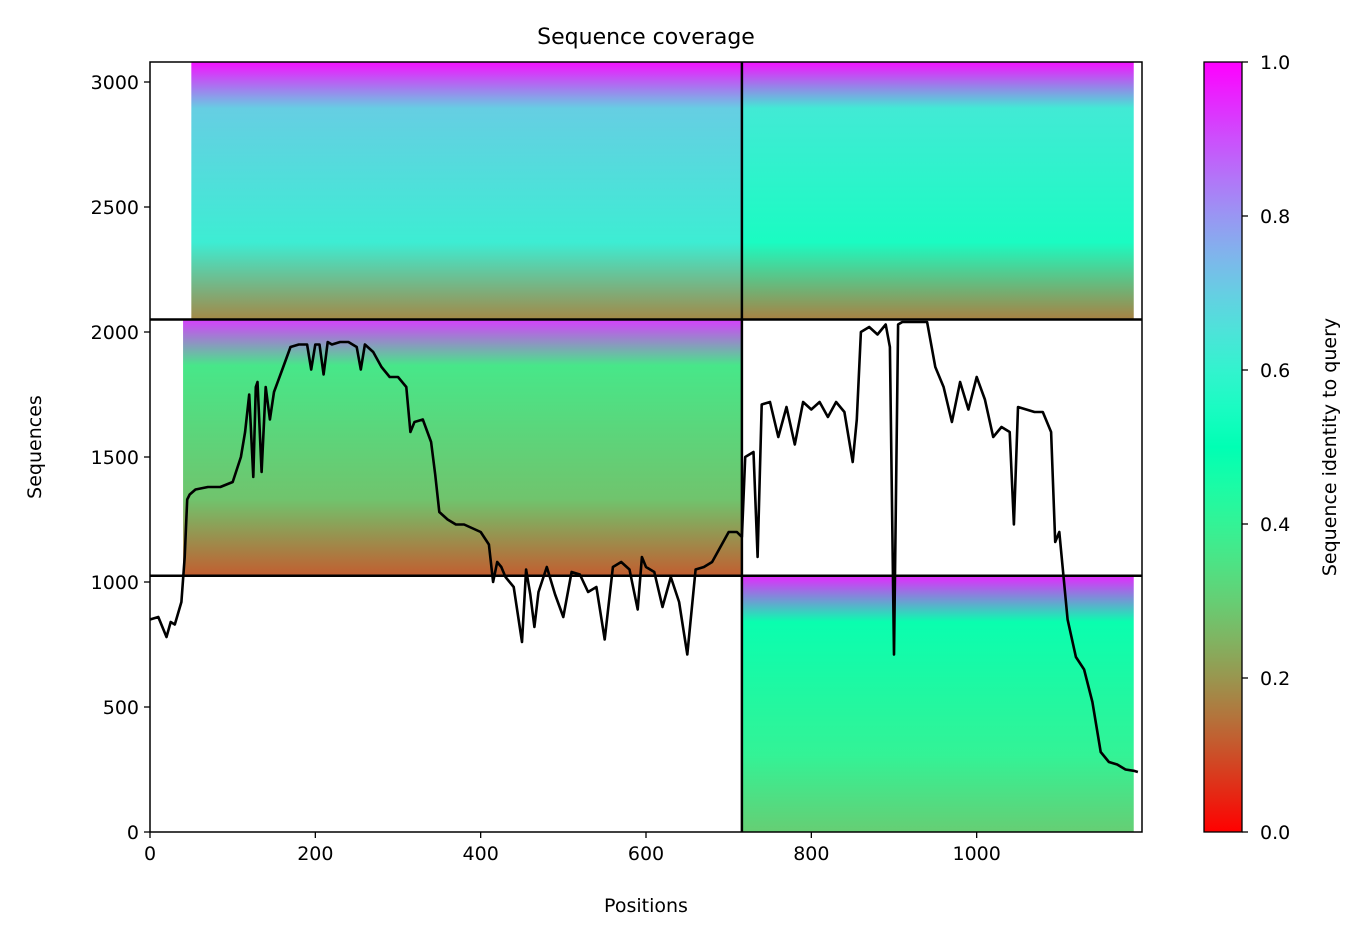 Image resolution: width=1364 pixels, height=943 pixels. What do you see at coordinates (572, 848) in the screenshot?
I see `x-axis-ticks: 0 200 400 600 800 1000` at bounding box center [572, 848].